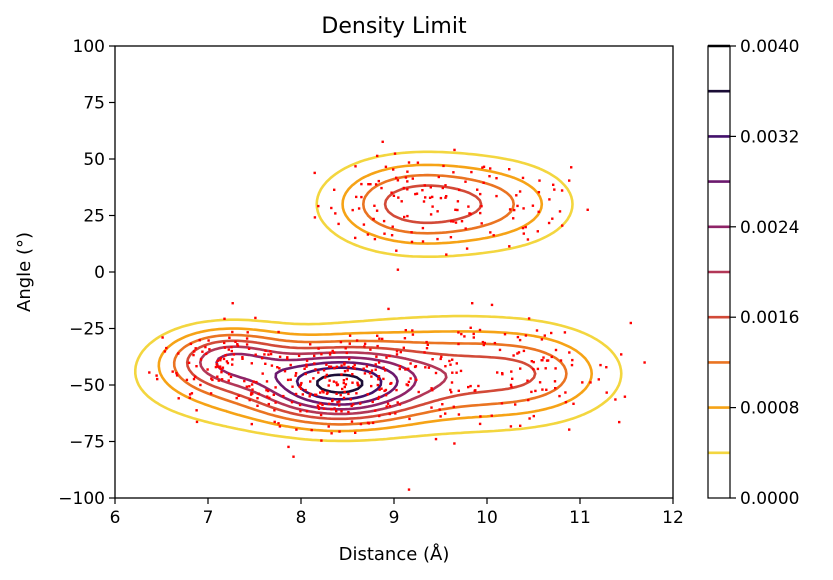 This screenshot has height=580, width=833. Describe the element at coordinates (301, 518) in the screenshot. I see `x-tick-label: 8` at that location.